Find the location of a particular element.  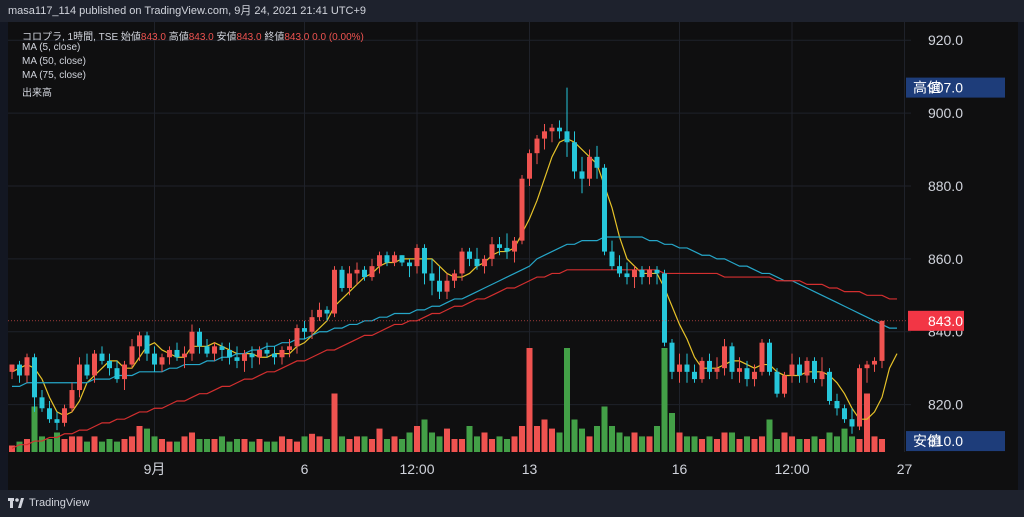

tradingview-logo: TradingView is located at coordinates (49, 503).